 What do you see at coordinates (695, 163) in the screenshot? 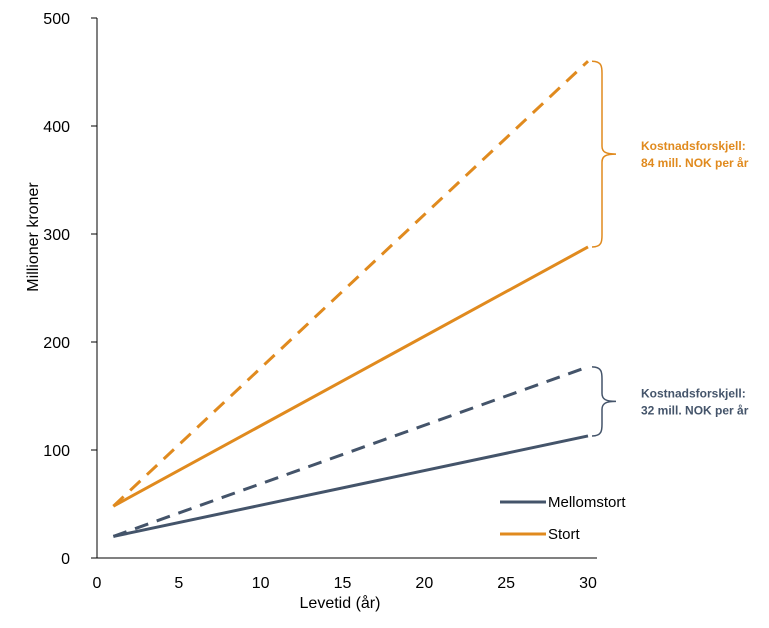
I see `annotation-label: 84 mill. NOK per år` at bounding box center [695, 163].